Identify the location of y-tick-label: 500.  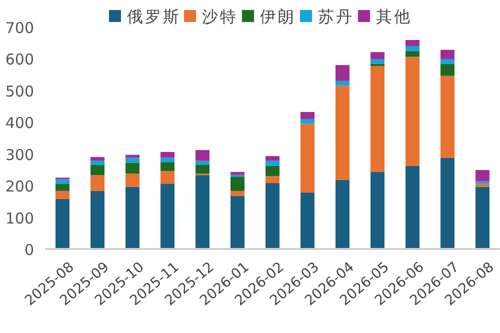
(19, 91).